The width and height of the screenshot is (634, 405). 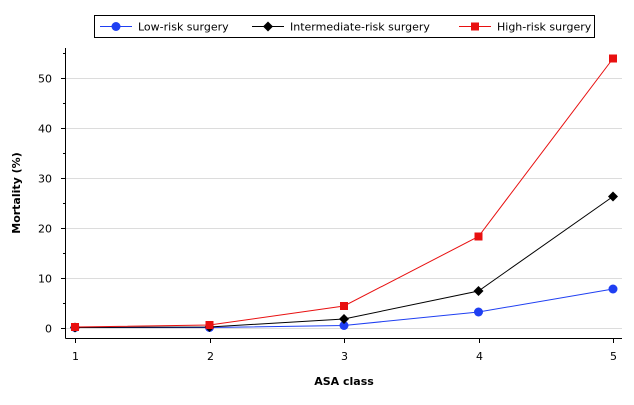 I want to click on legend-item: Intermediate-risk surgery, so click(x=341, y=27).